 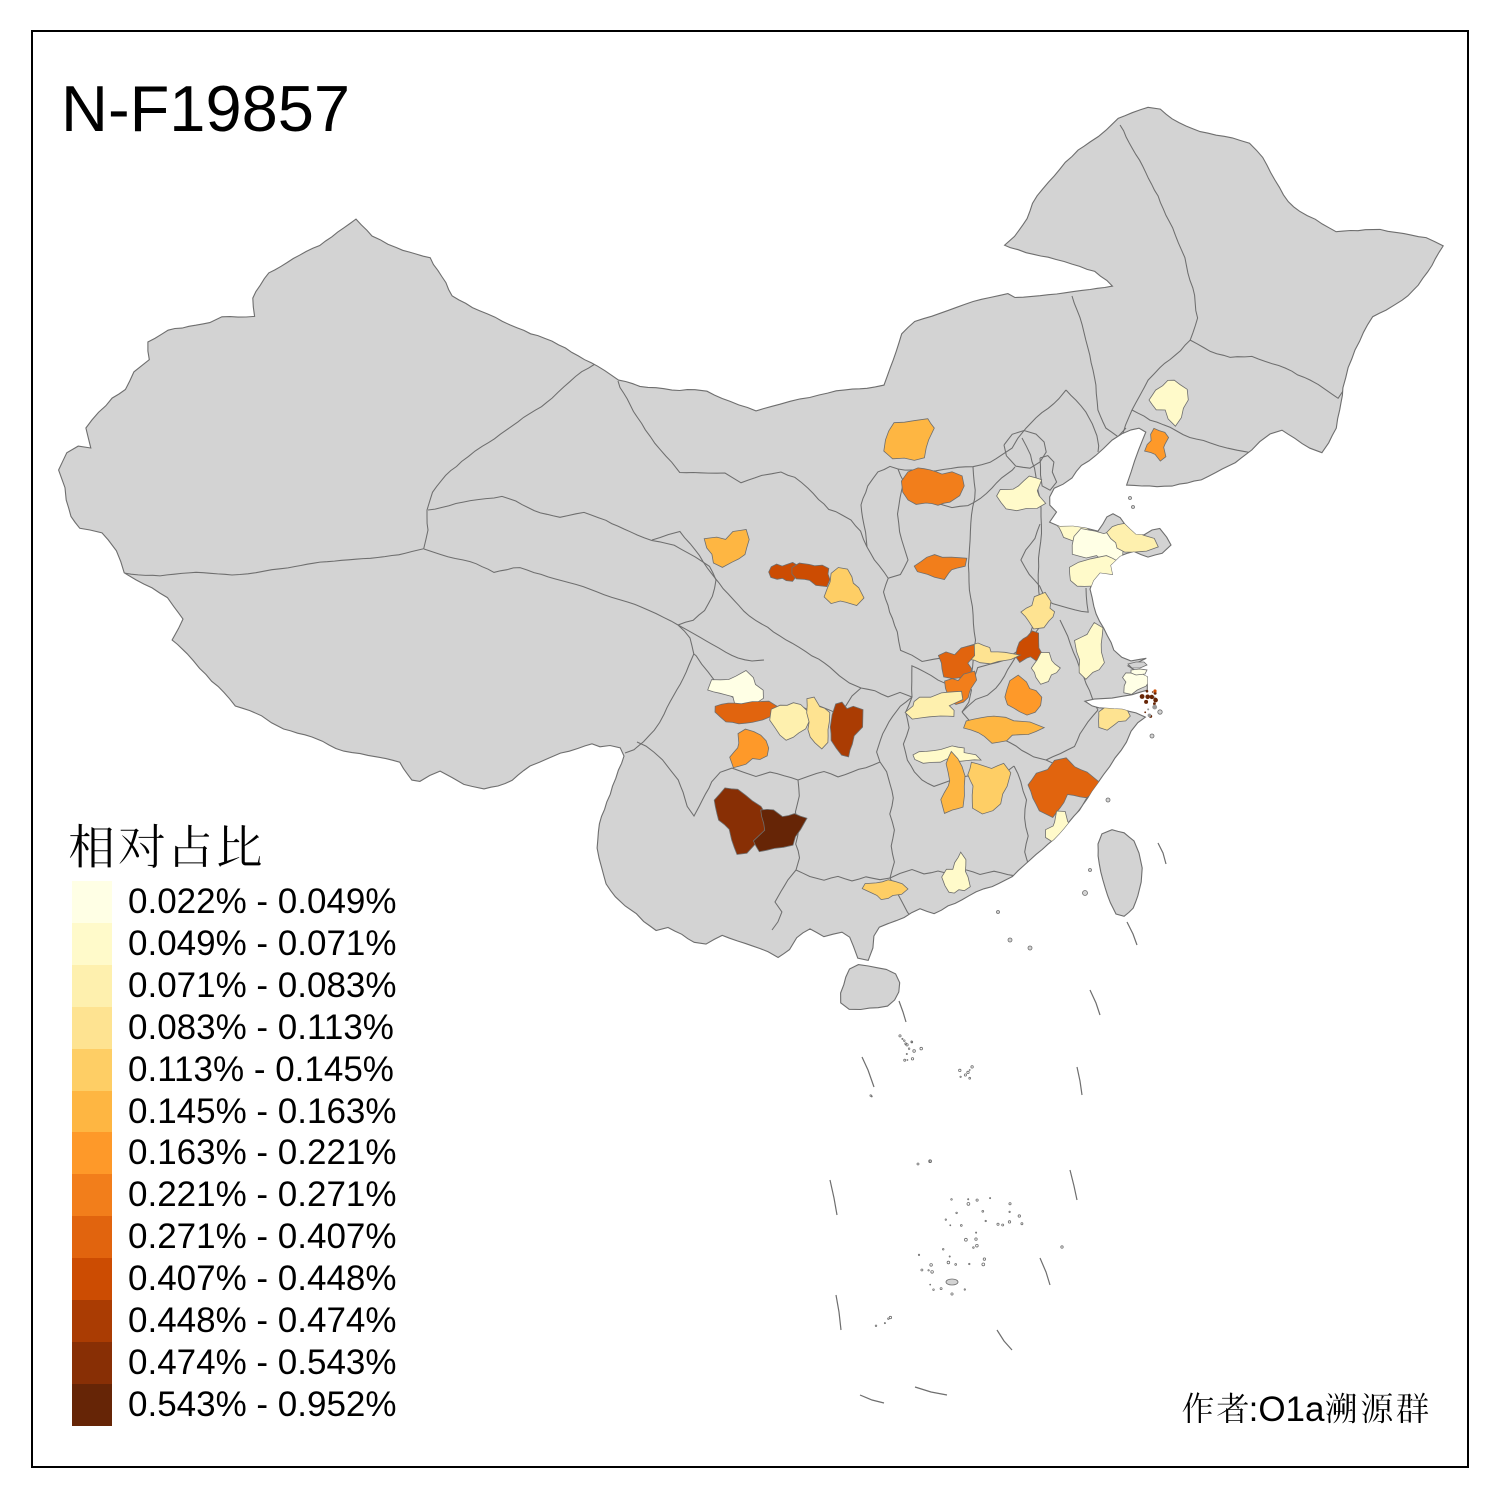 I want to click on svg-text: :O1a, so click(x=1287, y=1409).